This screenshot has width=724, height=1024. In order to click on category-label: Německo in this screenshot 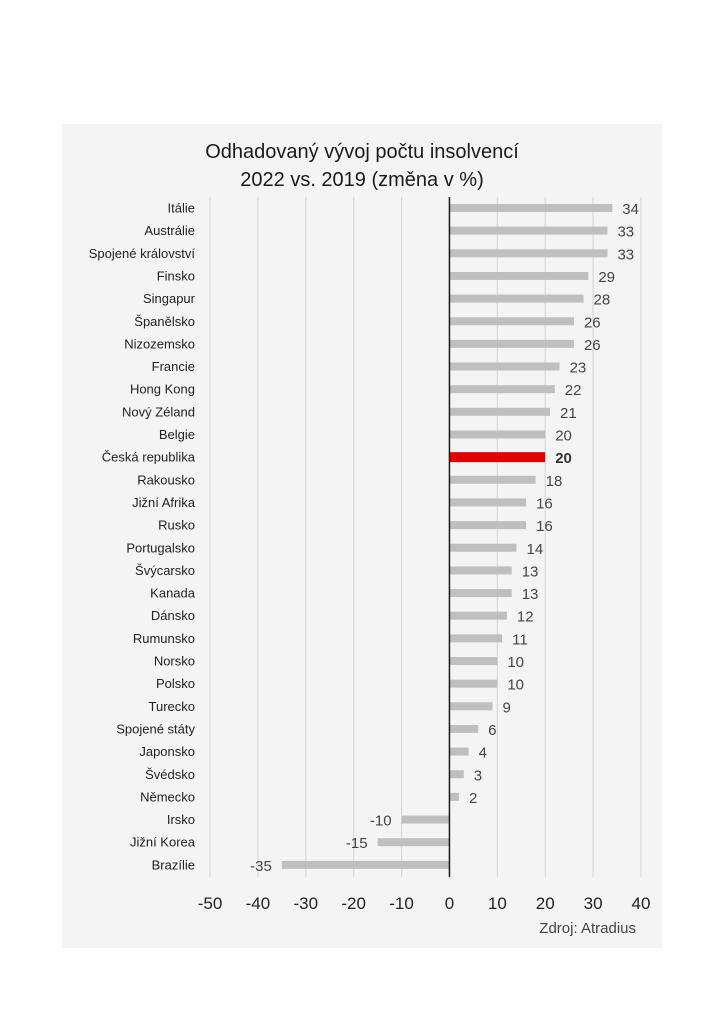, I will do `click(167, 796)`.